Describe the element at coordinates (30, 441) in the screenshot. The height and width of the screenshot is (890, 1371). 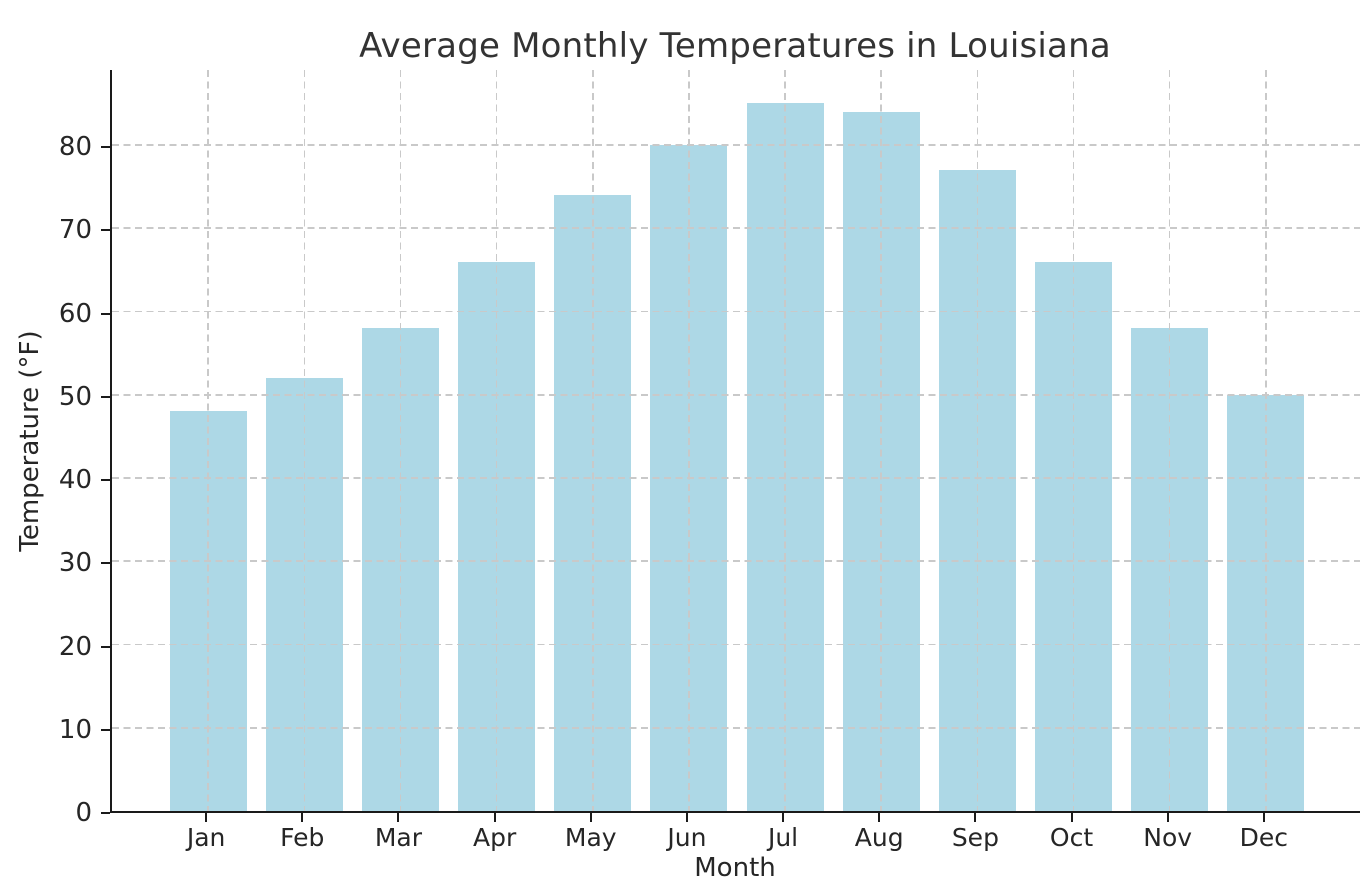
I see `y-axis-label: Temperature (°F)` at that location.